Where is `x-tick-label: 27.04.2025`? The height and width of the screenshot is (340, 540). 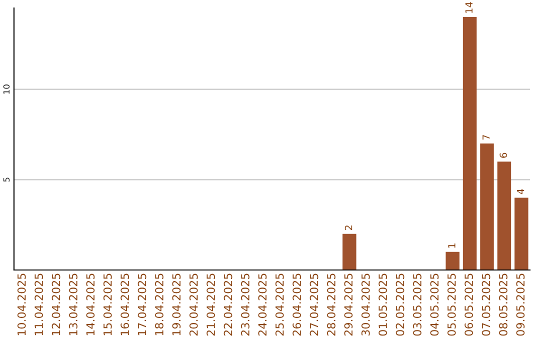
x-tick-label: 27.04.2025 is located at coordinates (314, 305).